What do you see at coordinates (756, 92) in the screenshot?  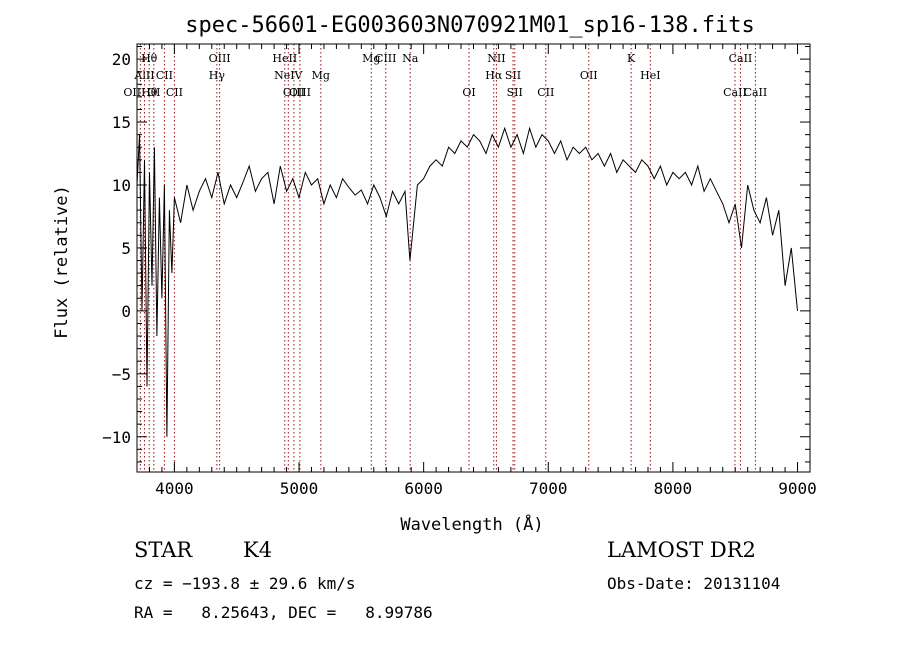 I see `line-label-27: CaII` at bounding box center [756, 92].